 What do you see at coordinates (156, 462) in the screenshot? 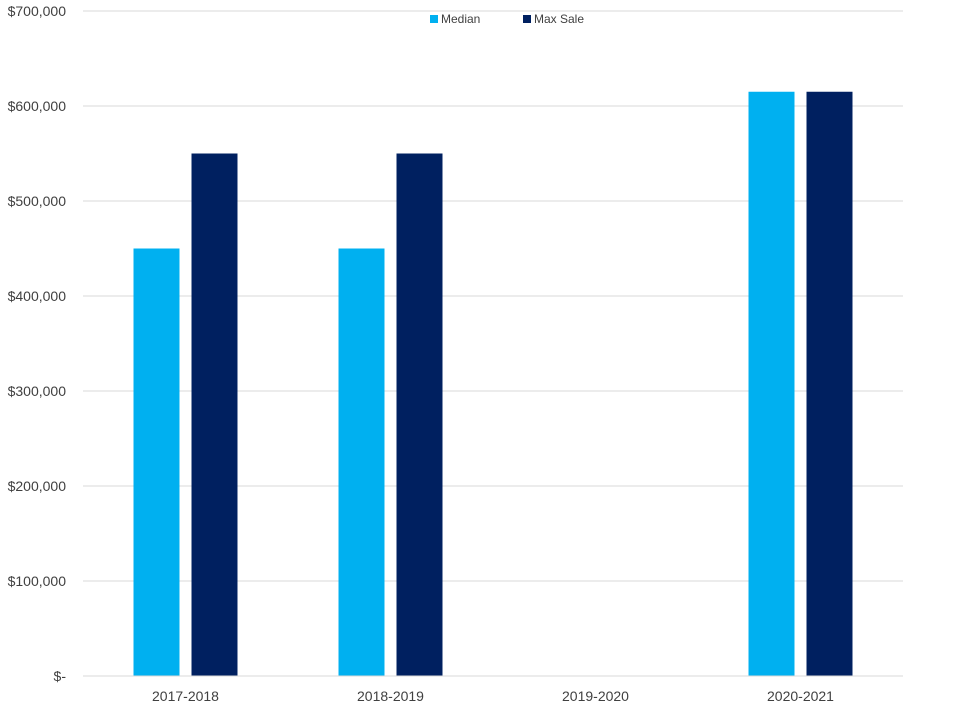
I see `bar-median-2017-2018` at bounding box center [156, 462].